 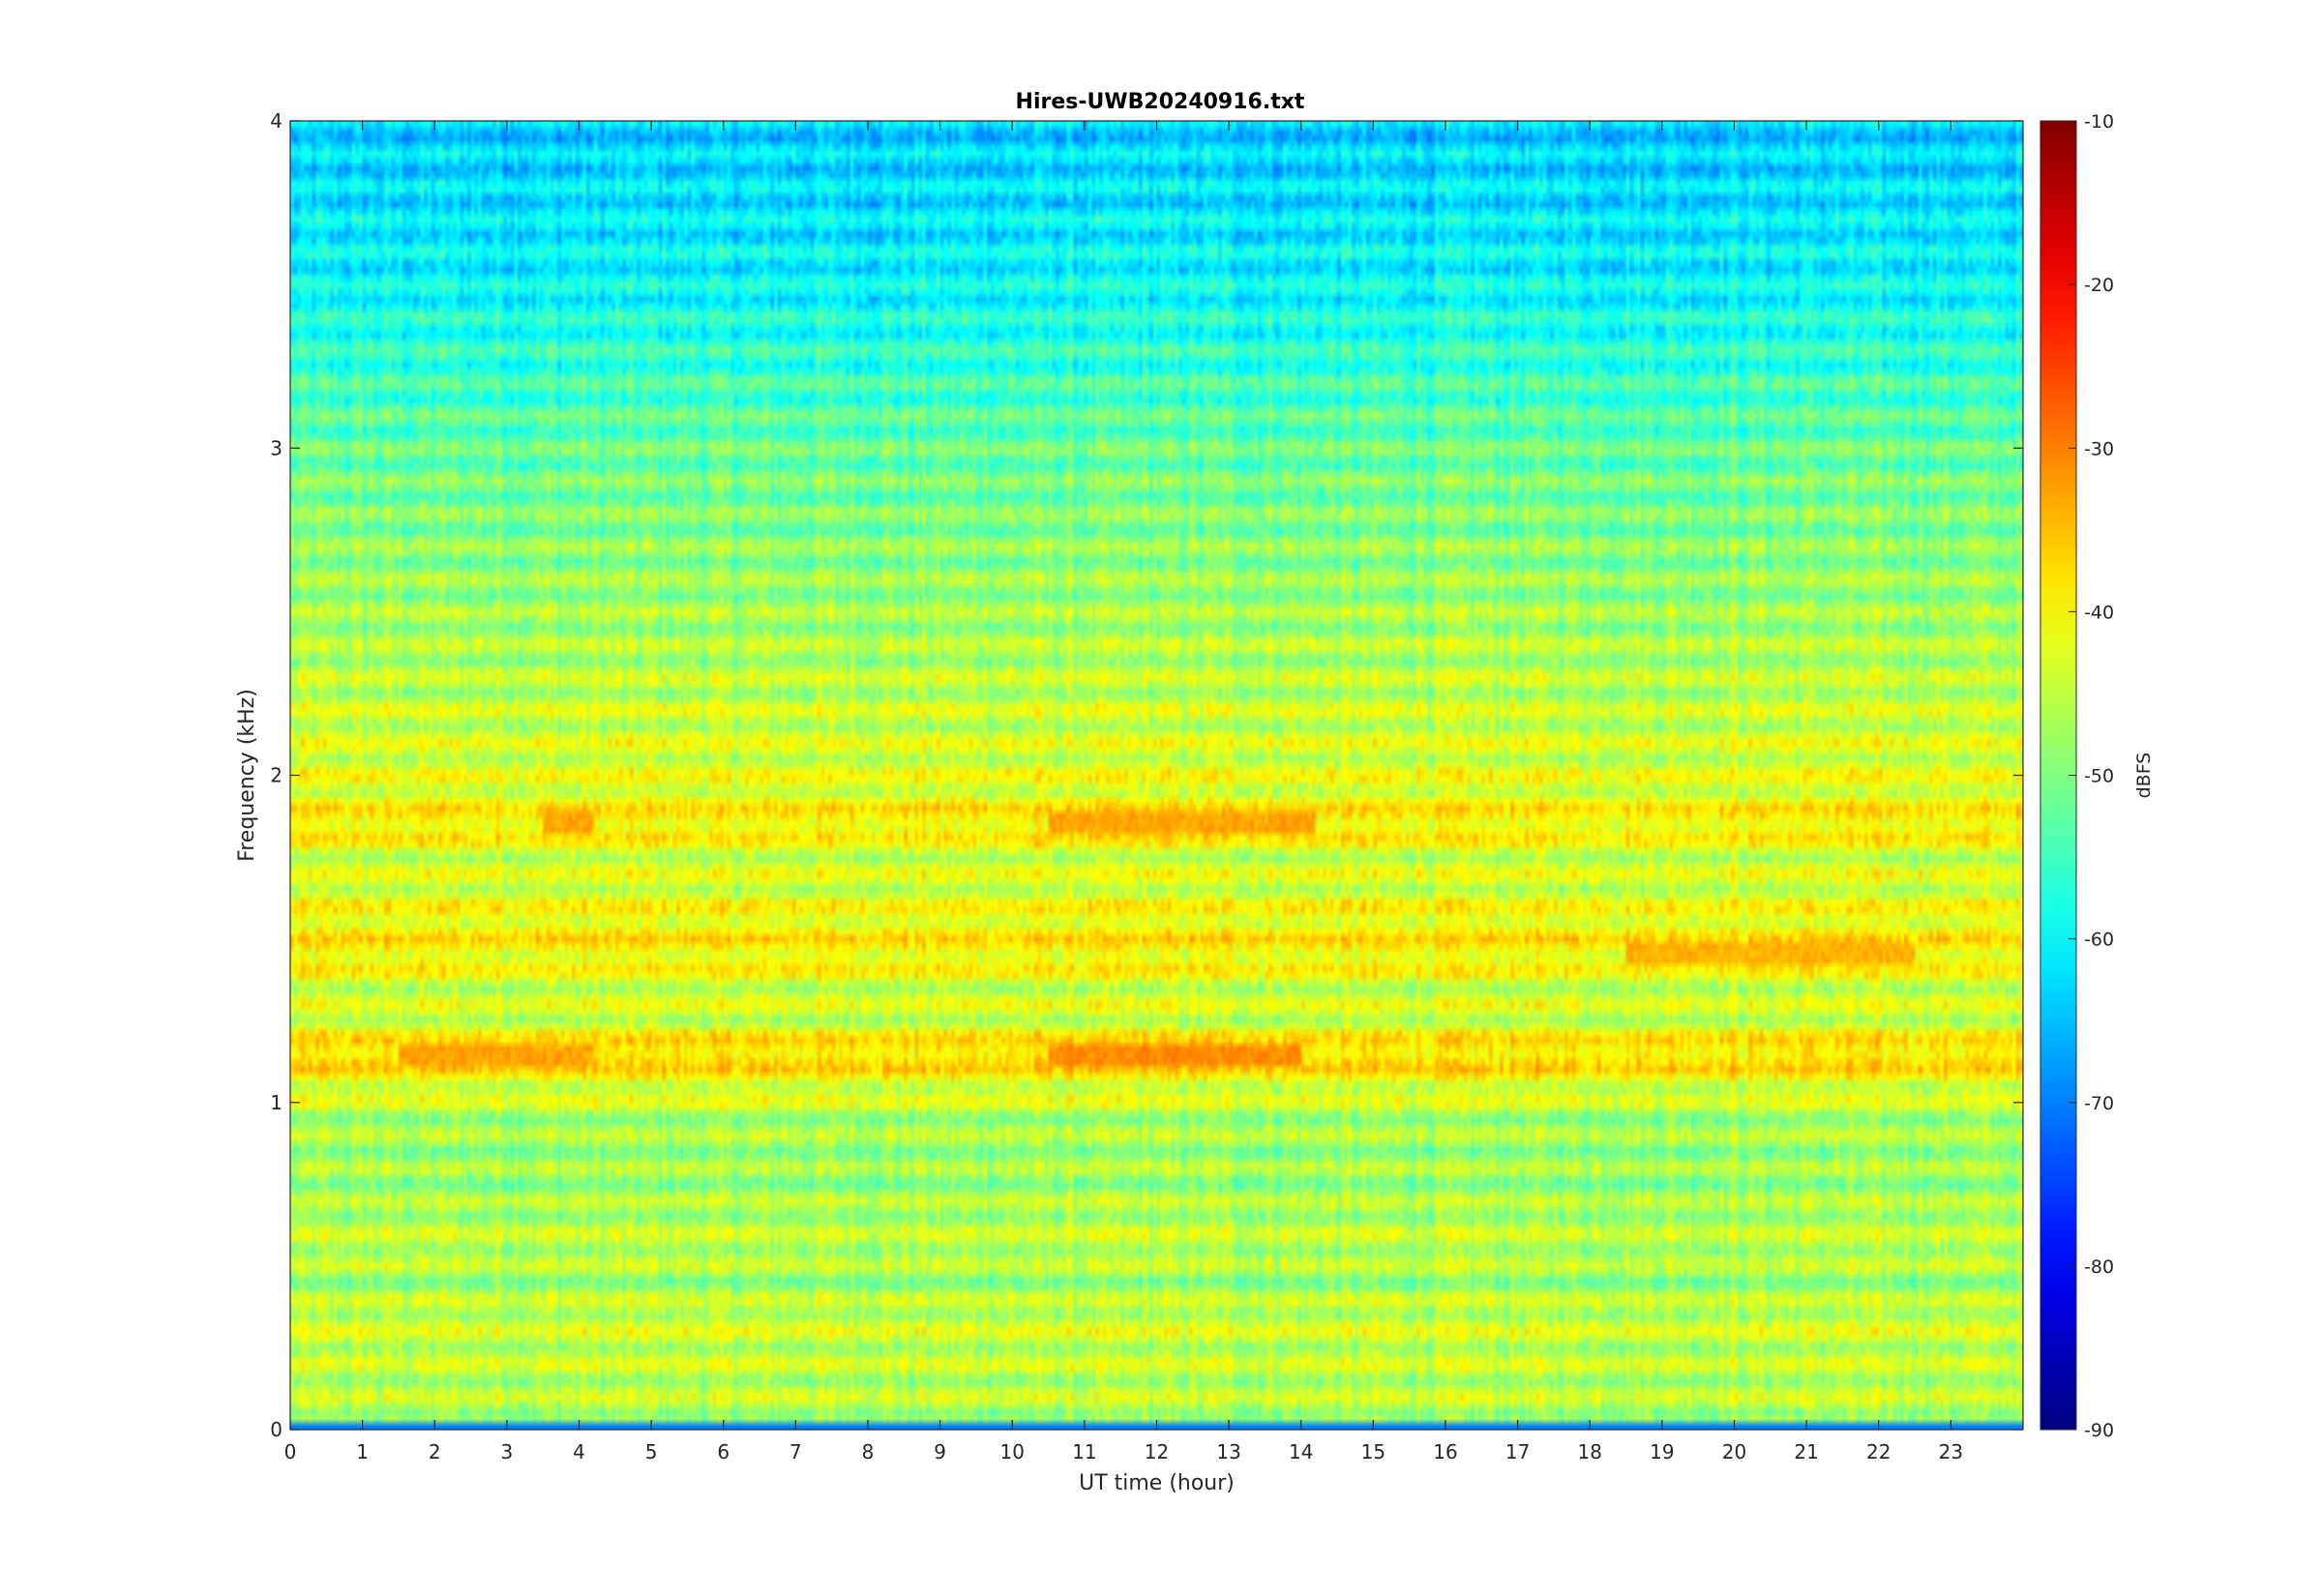 I want to click on x-tick-label: 0, so click(x=290, y=1451).